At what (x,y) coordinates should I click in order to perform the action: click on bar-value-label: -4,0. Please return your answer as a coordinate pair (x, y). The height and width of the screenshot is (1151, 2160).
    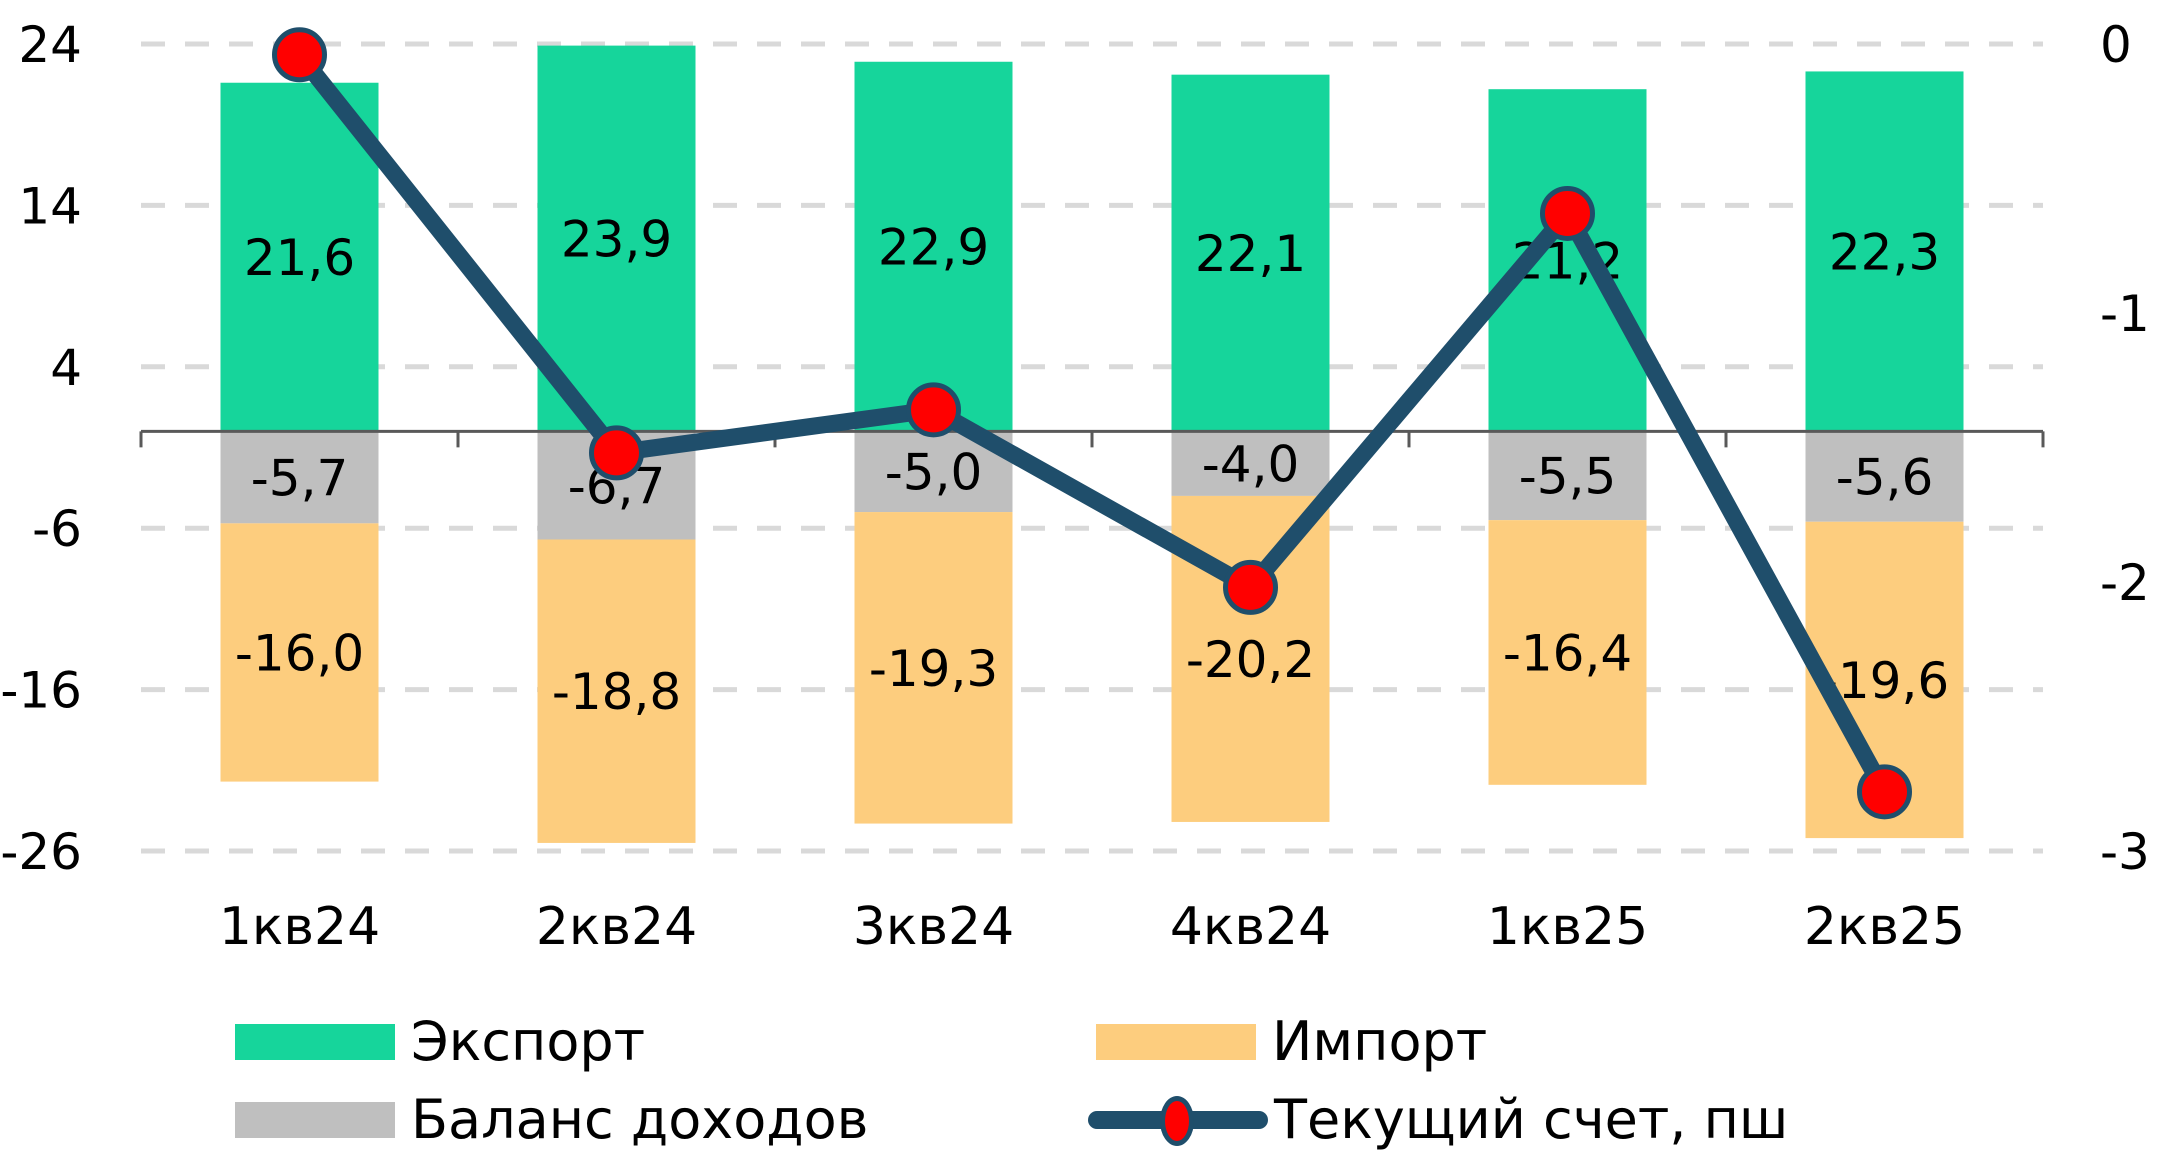
    Looking at the image, I should click on (1251, 465).